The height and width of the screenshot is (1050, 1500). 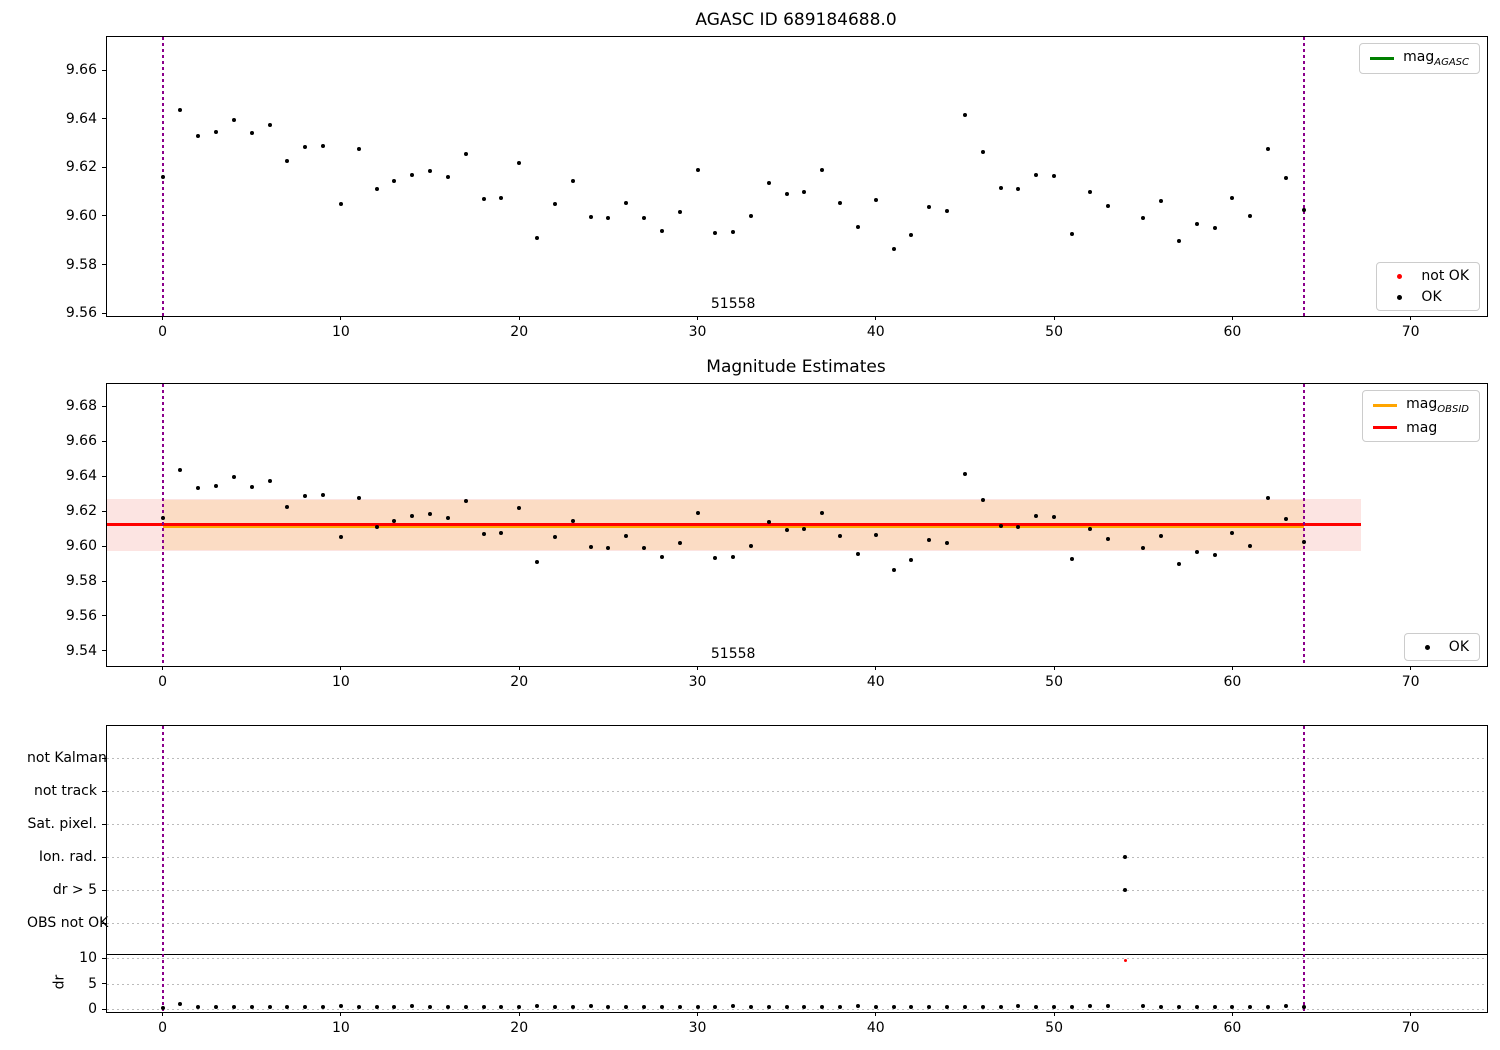 I want to click on obsid-annotation: 51558, so click(x=733, y=654).